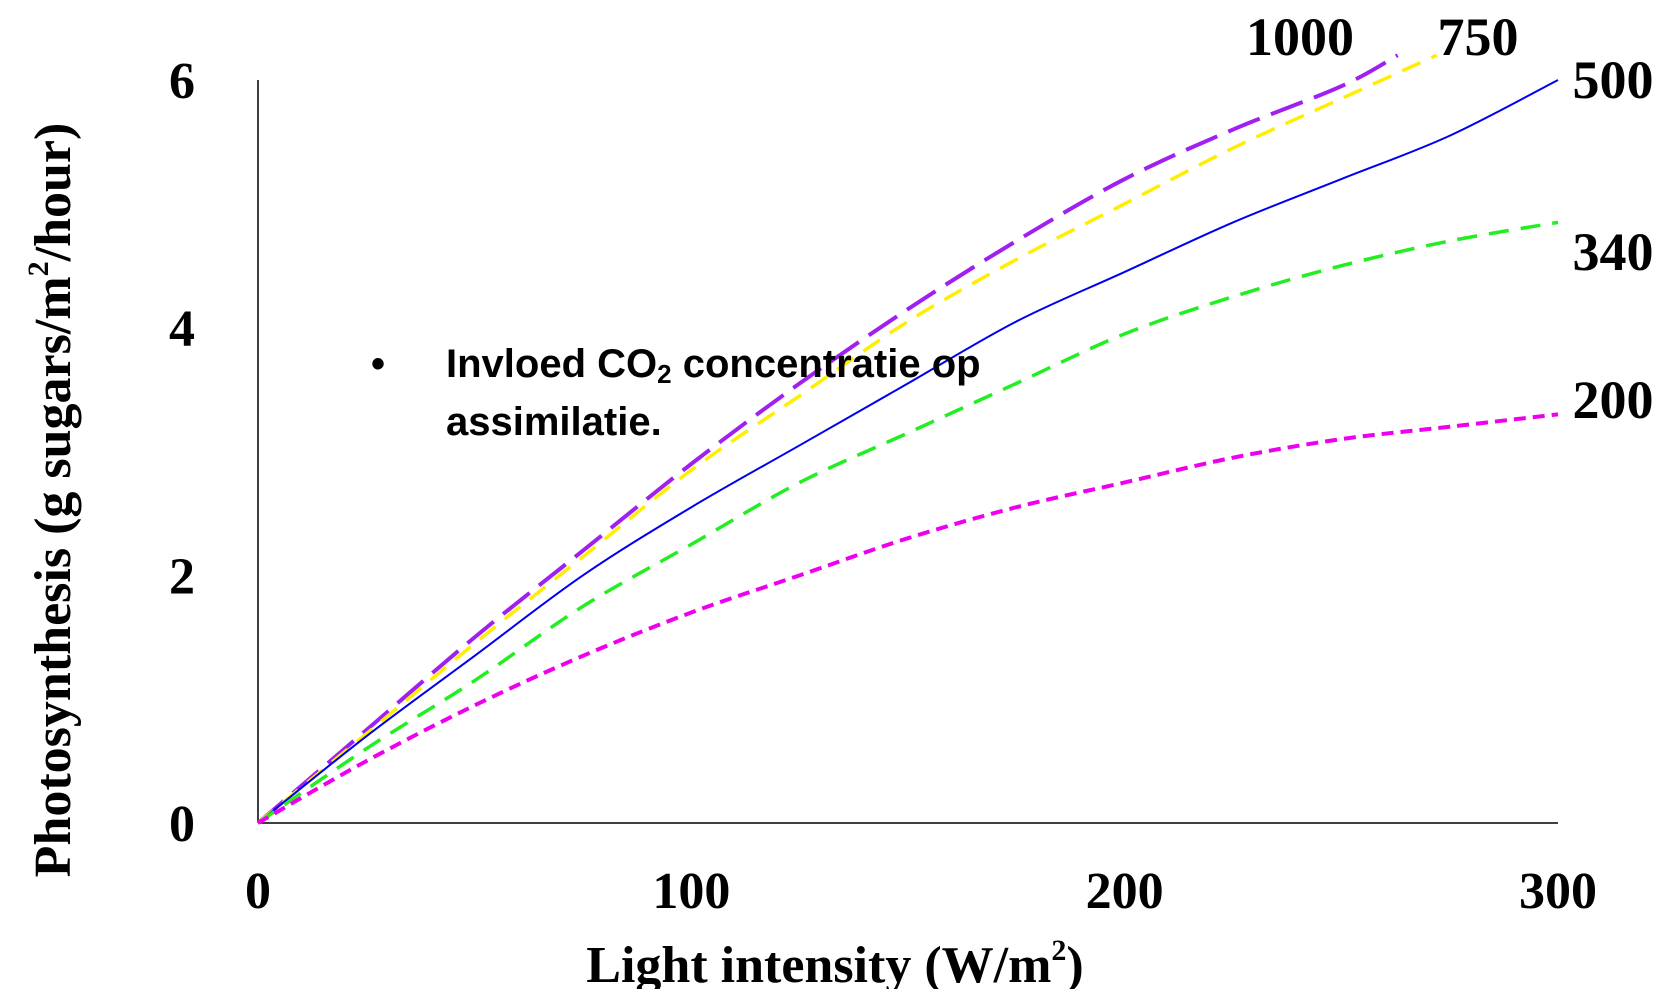 The width and height of the screenshot is (1659, 989). I want to click on x-tick-label: 200, so click(1125, 891).